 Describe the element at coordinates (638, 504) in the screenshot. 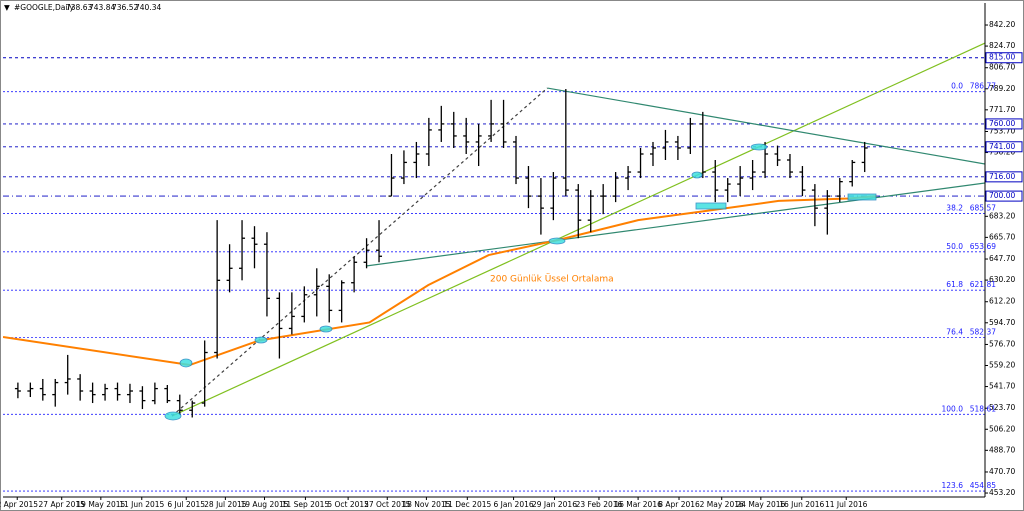

I see `x-tick-label: 16 Mar 2016` at that location.